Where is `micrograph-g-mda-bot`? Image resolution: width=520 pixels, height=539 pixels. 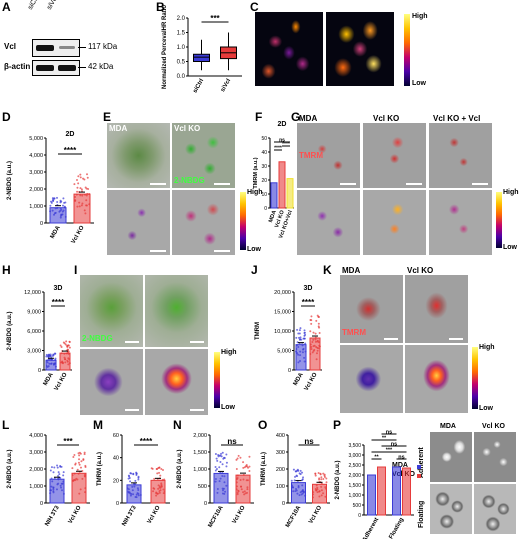
micrograph-g-mda-bot is located at coordinates (328, 222).